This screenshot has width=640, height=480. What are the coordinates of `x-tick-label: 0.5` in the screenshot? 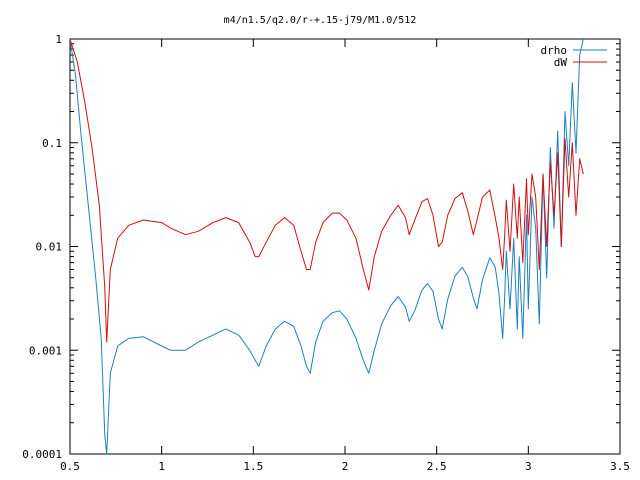 It's located at (70, 466).